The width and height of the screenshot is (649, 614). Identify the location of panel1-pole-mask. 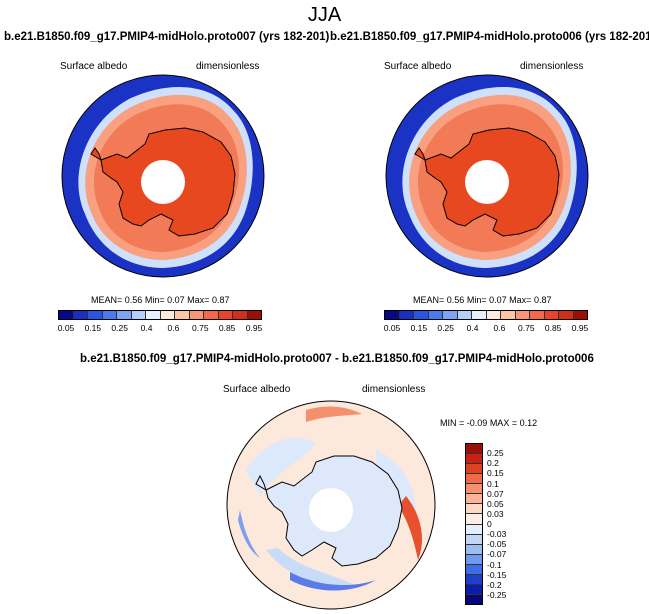
(163, 182).